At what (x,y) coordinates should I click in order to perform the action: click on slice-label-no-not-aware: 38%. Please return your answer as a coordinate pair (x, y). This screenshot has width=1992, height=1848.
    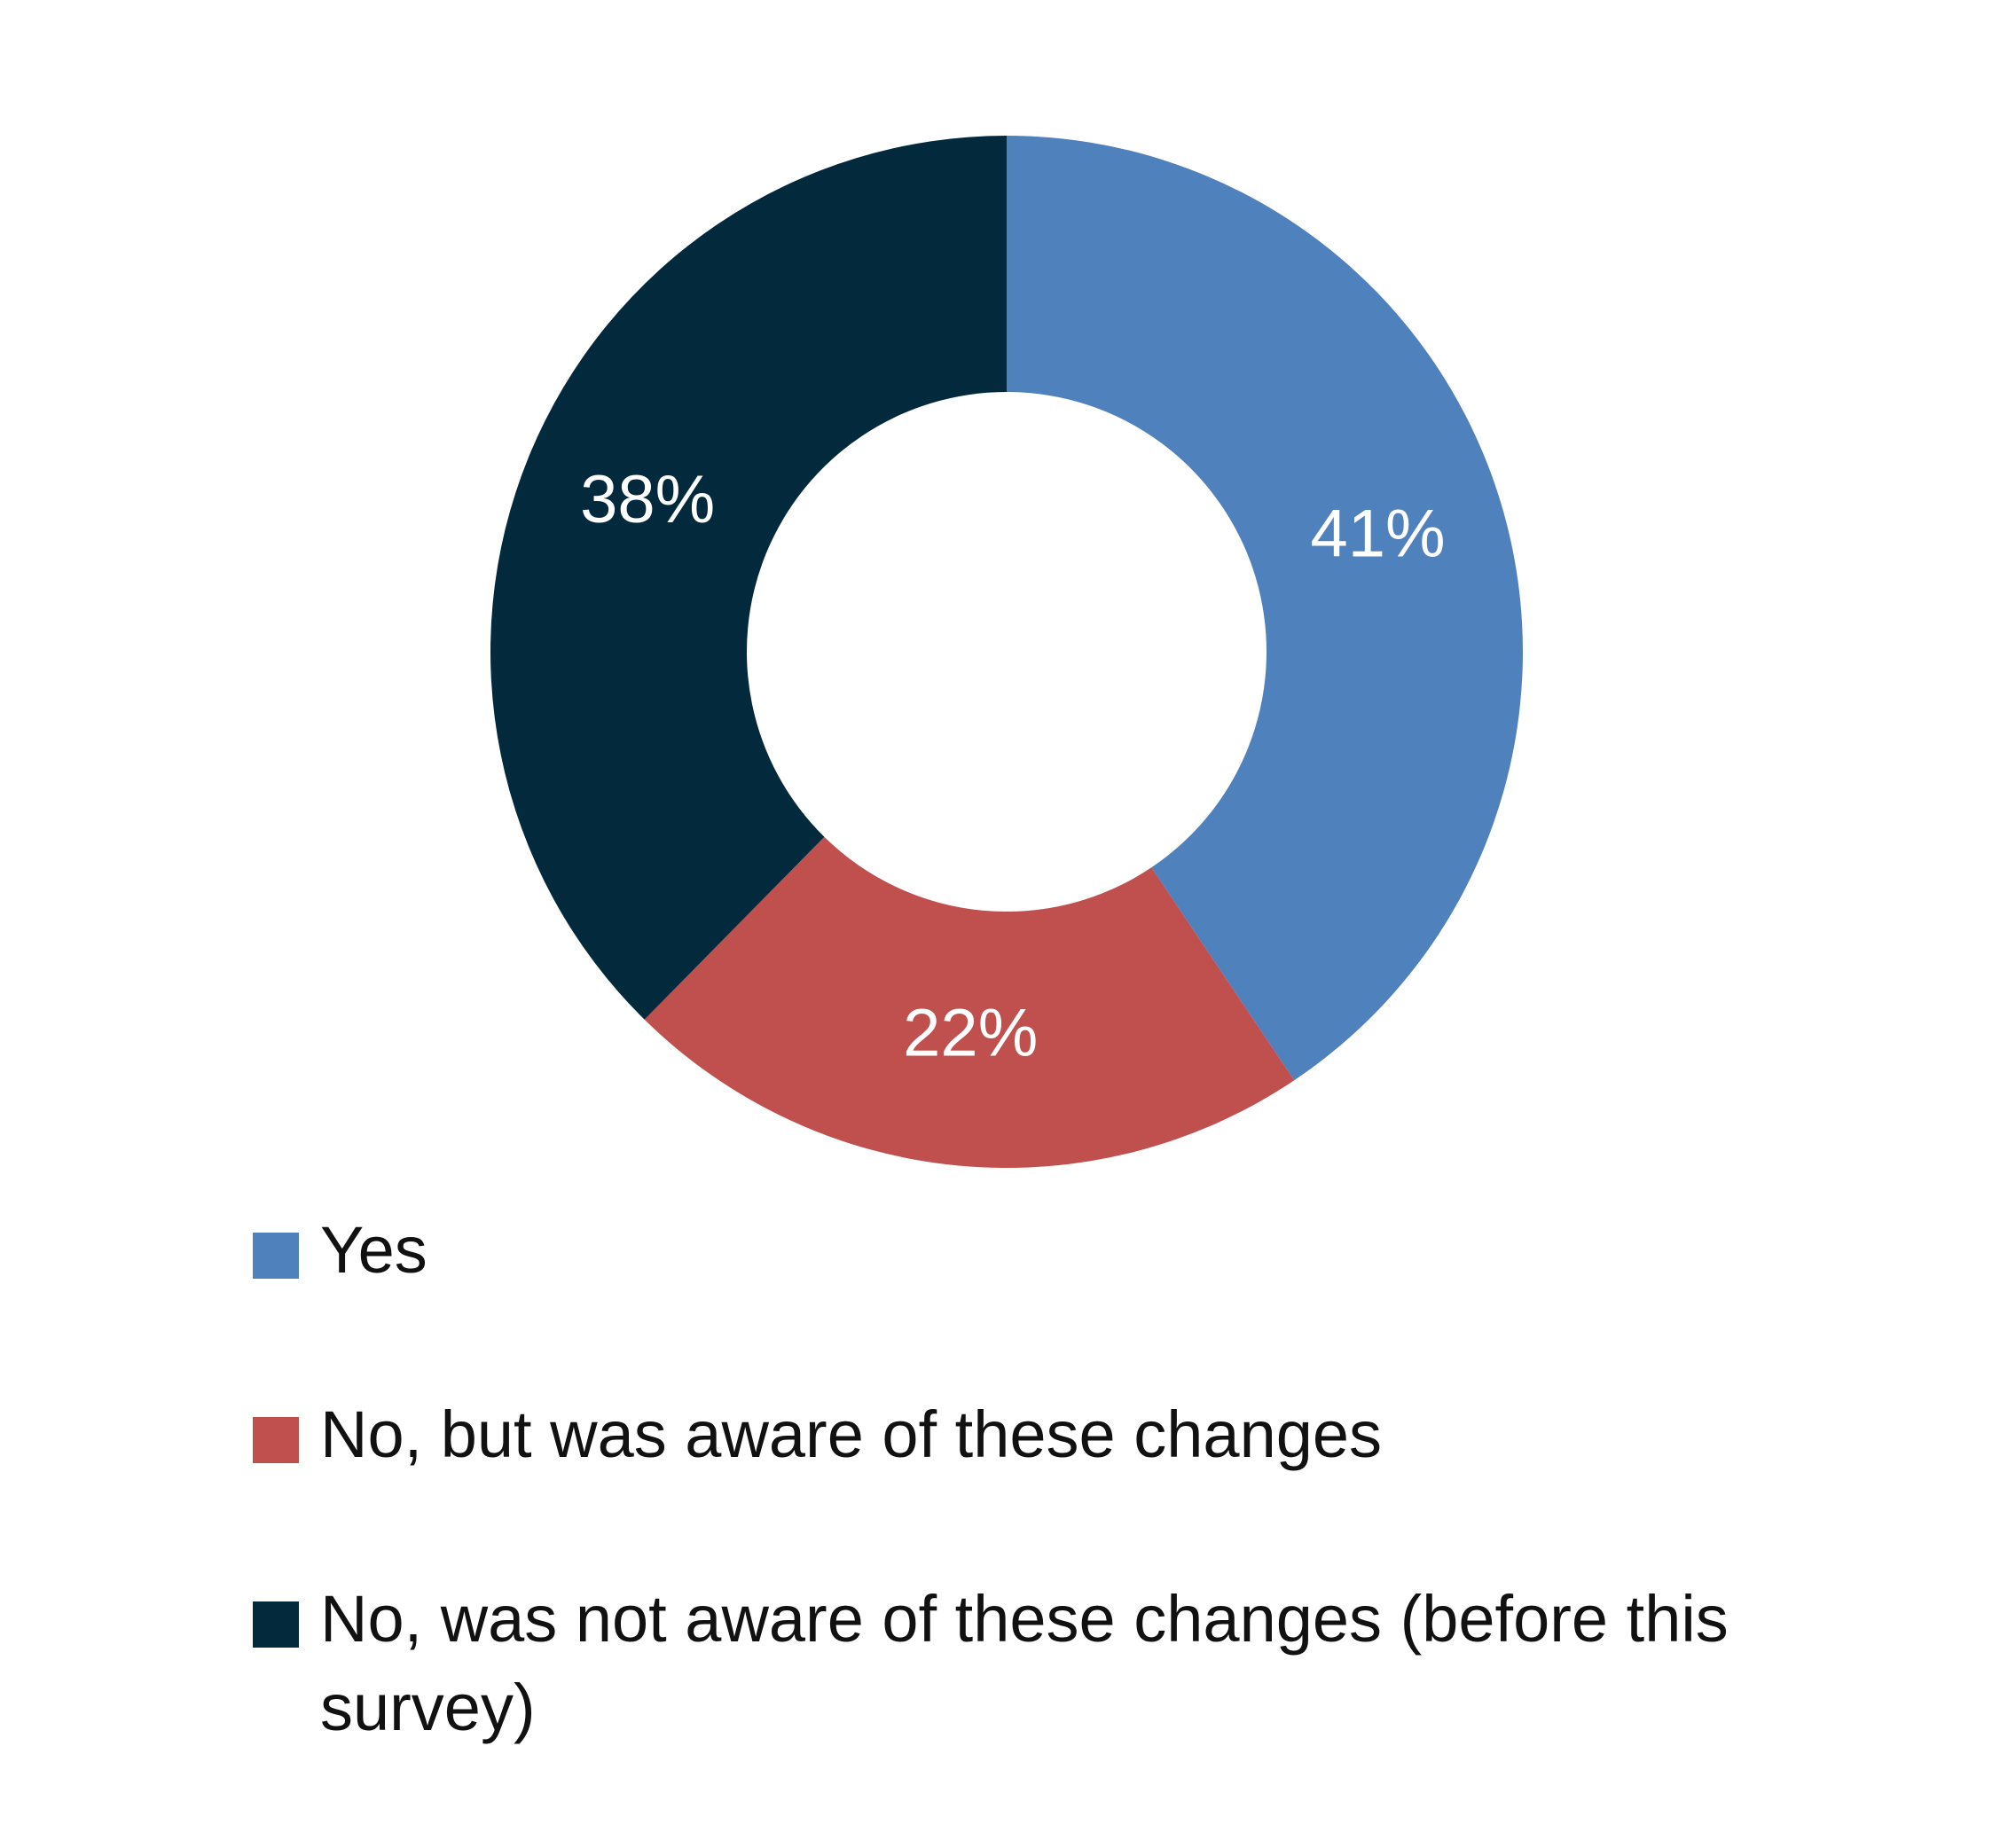
    Looking at the image, I should click on (647, 499).